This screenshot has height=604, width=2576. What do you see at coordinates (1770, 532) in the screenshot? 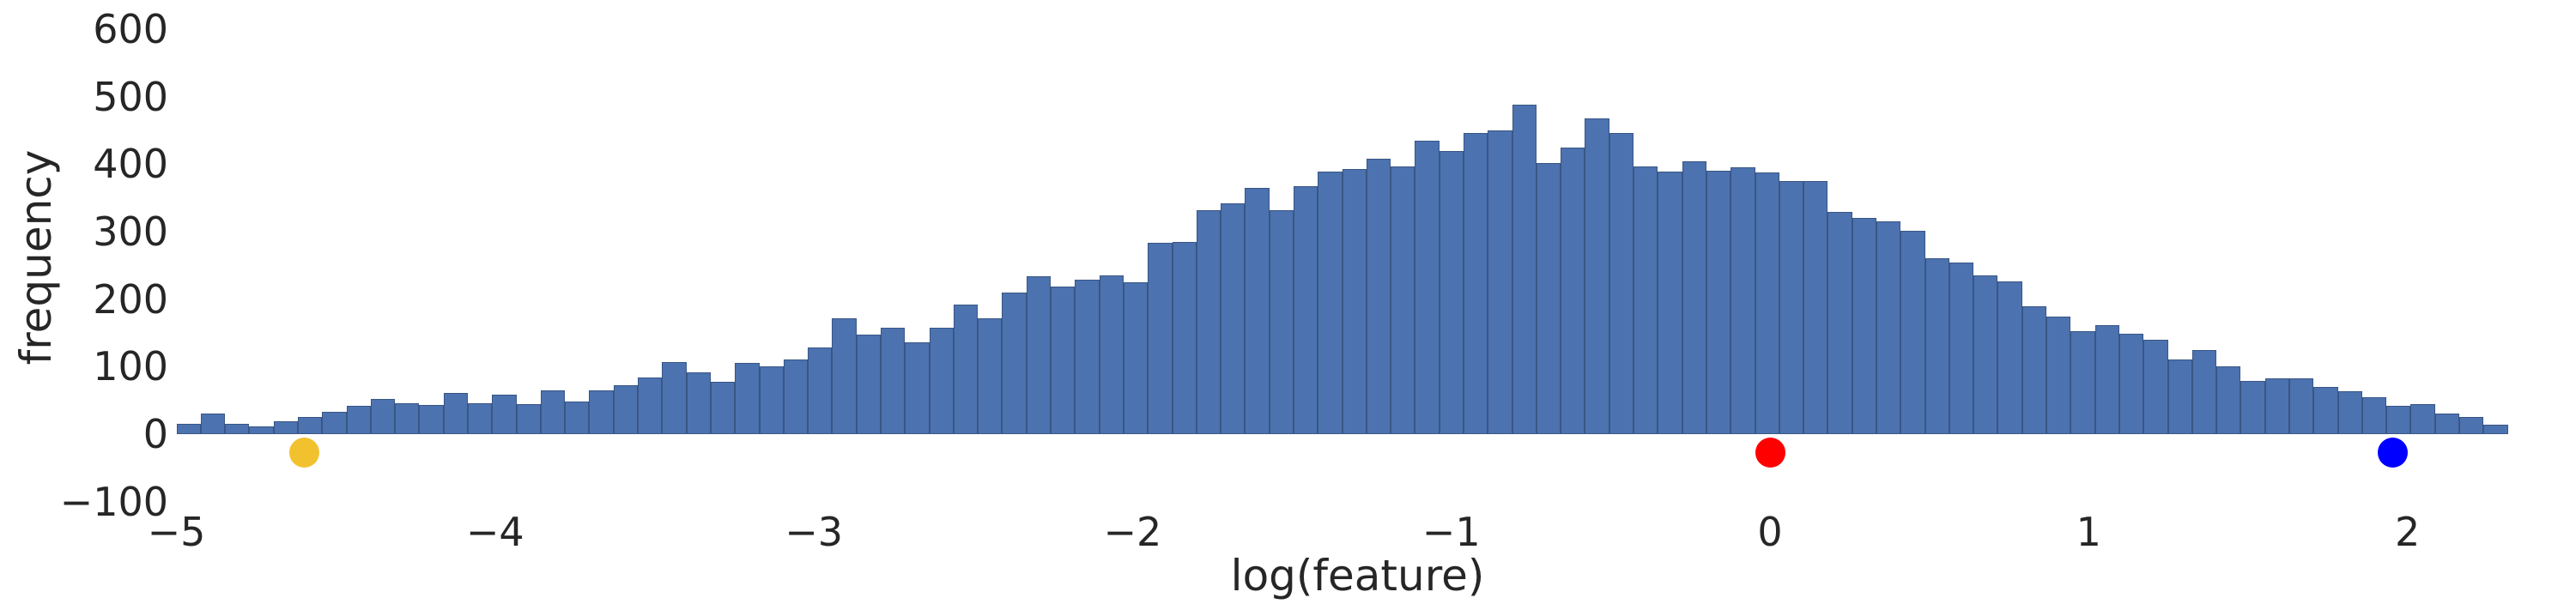
I see `x-tick-label: 0` at bounding box center [1770, 532].